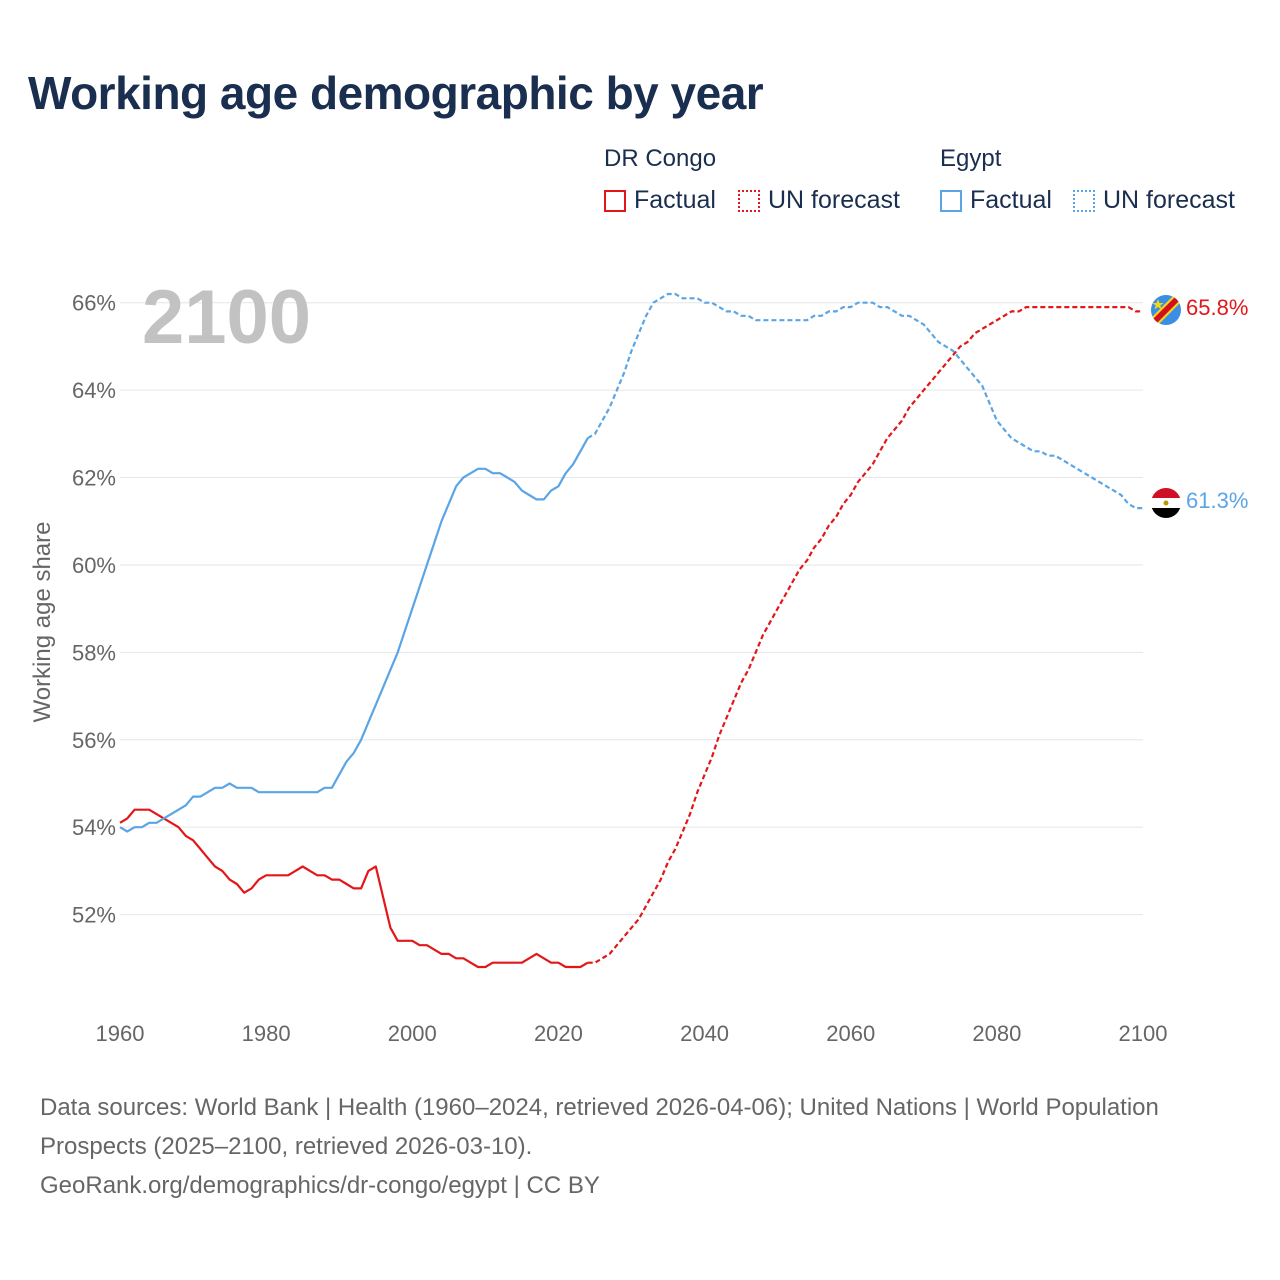 This screenshot has width=1280, height=1280. Describe the element at coordinates (704, 1033) in the screenshot. I see `x-tick-label: 2040` at that location.